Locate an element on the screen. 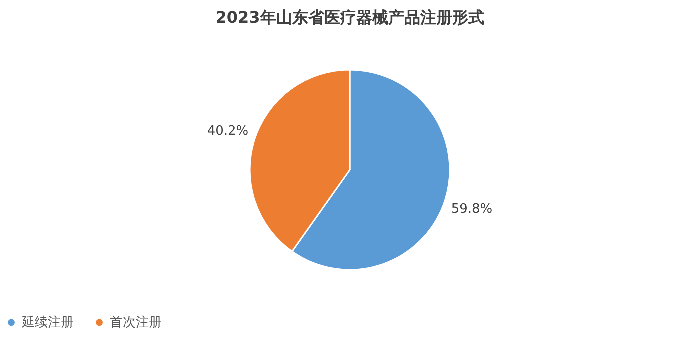  legend-label: 延续注册 is located at coordinates (47, 323).